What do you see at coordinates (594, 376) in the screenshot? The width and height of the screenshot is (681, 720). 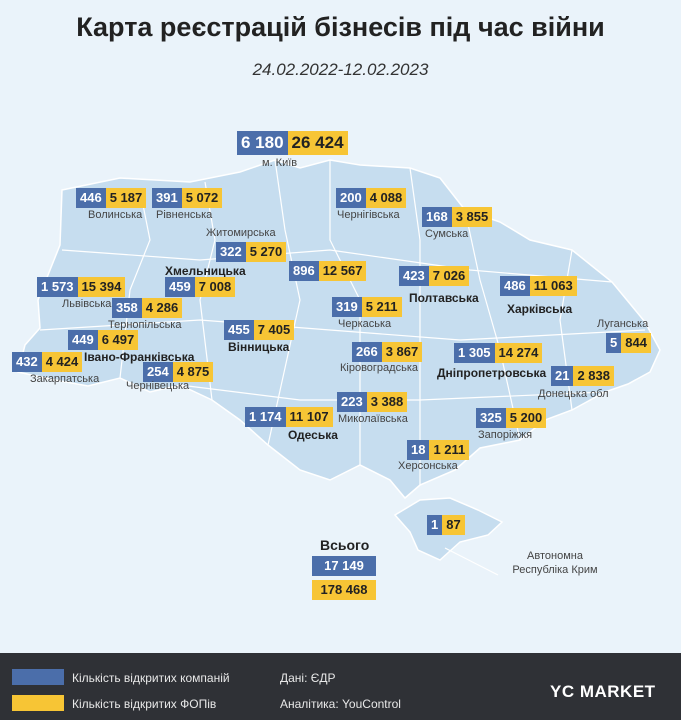 I see `fops-count: 2 838` at bounding box center [594, 376].